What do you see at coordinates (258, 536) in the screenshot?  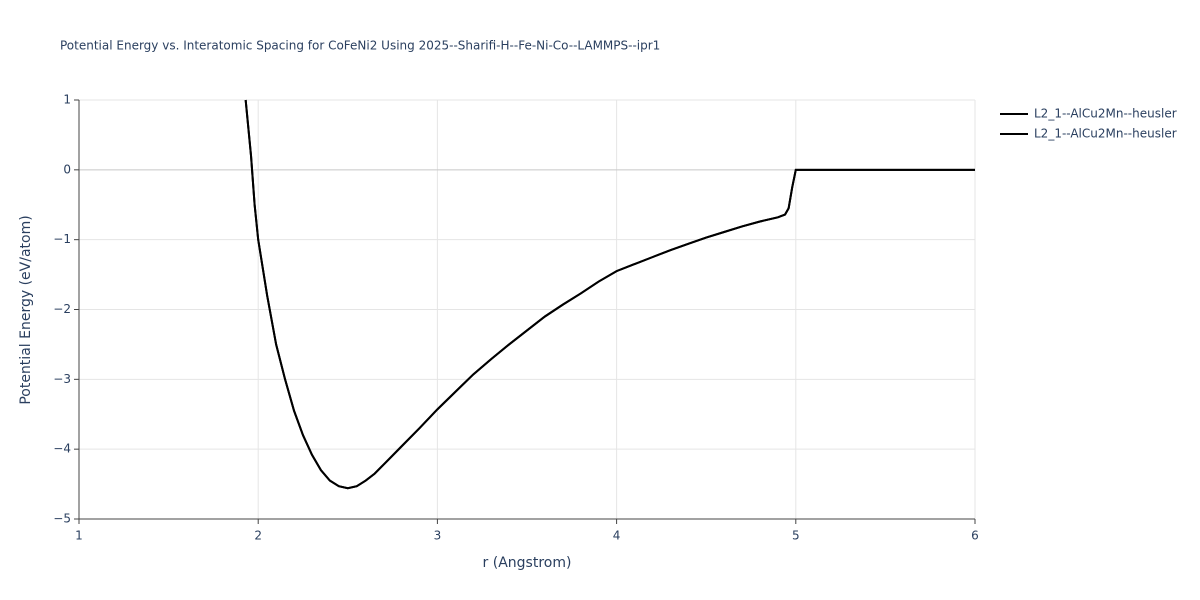 I see `x-tick-label: 2` at bounding box center [258, 536].